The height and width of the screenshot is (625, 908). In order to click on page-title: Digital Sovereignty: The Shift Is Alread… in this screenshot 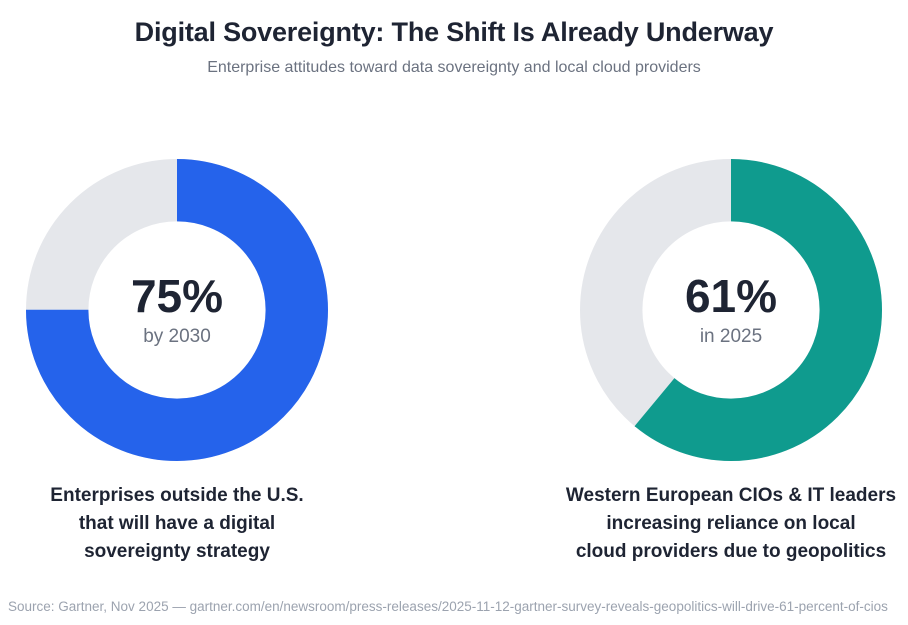, I will do `click(454, 32)`.